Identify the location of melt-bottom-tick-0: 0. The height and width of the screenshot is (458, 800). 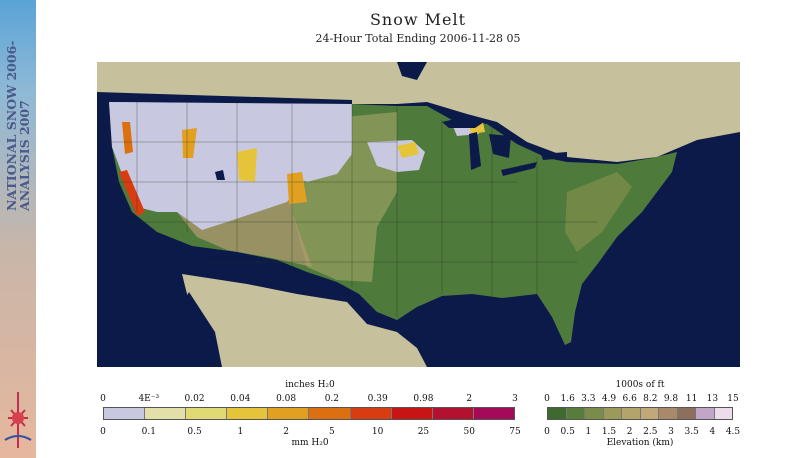
(103, 432).